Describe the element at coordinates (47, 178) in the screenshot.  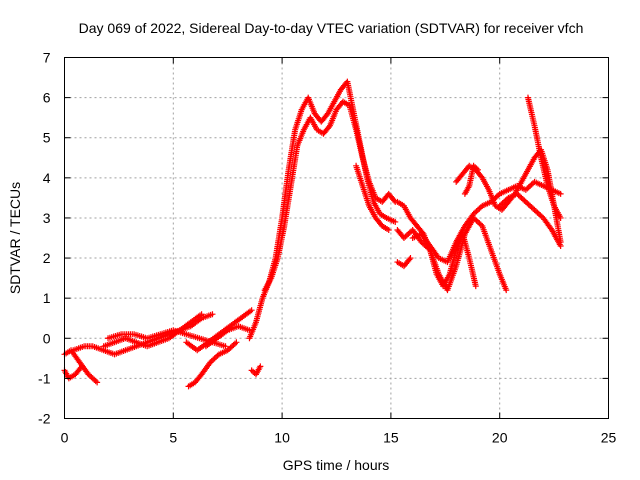
I see `y-tick-label: 4` at that location.